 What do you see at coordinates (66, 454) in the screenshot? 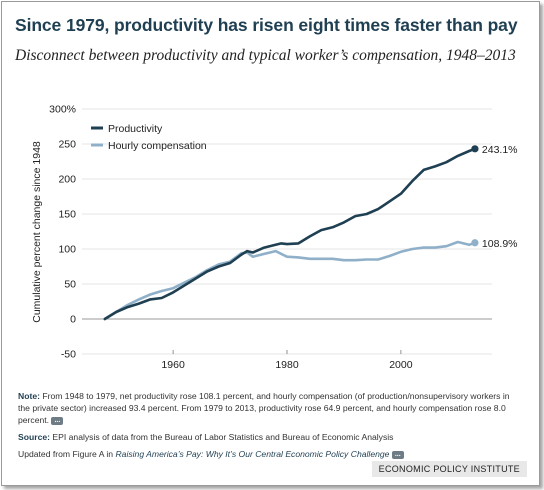
I see `updated-prefix: Updated from Figure A in` at bounding box center [66, 454].